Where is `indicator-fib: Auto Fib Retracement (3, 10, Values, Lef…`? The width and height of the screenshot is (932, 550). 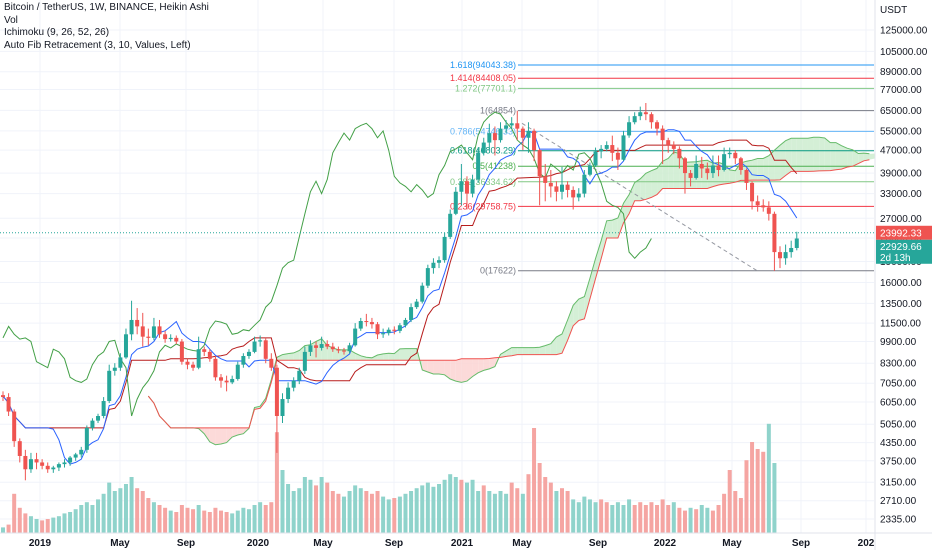
indicator-fib: Auto Fib Retracement (3, 10, Values, Lef… is located at coordinates (97, 45).